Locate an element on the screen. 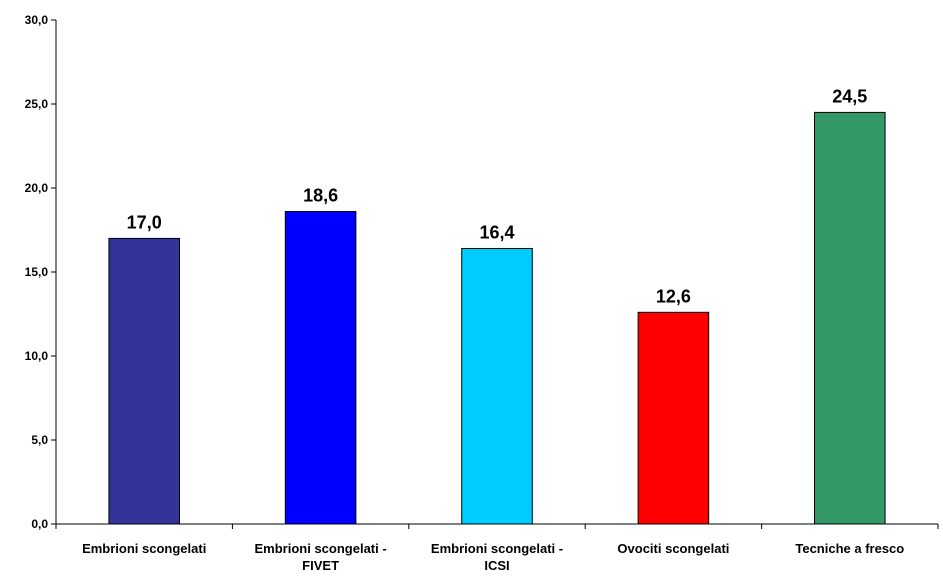 This screenshot has width=943, height=576. y-tick-label: 20,0 is located at coordinates (37, 188).